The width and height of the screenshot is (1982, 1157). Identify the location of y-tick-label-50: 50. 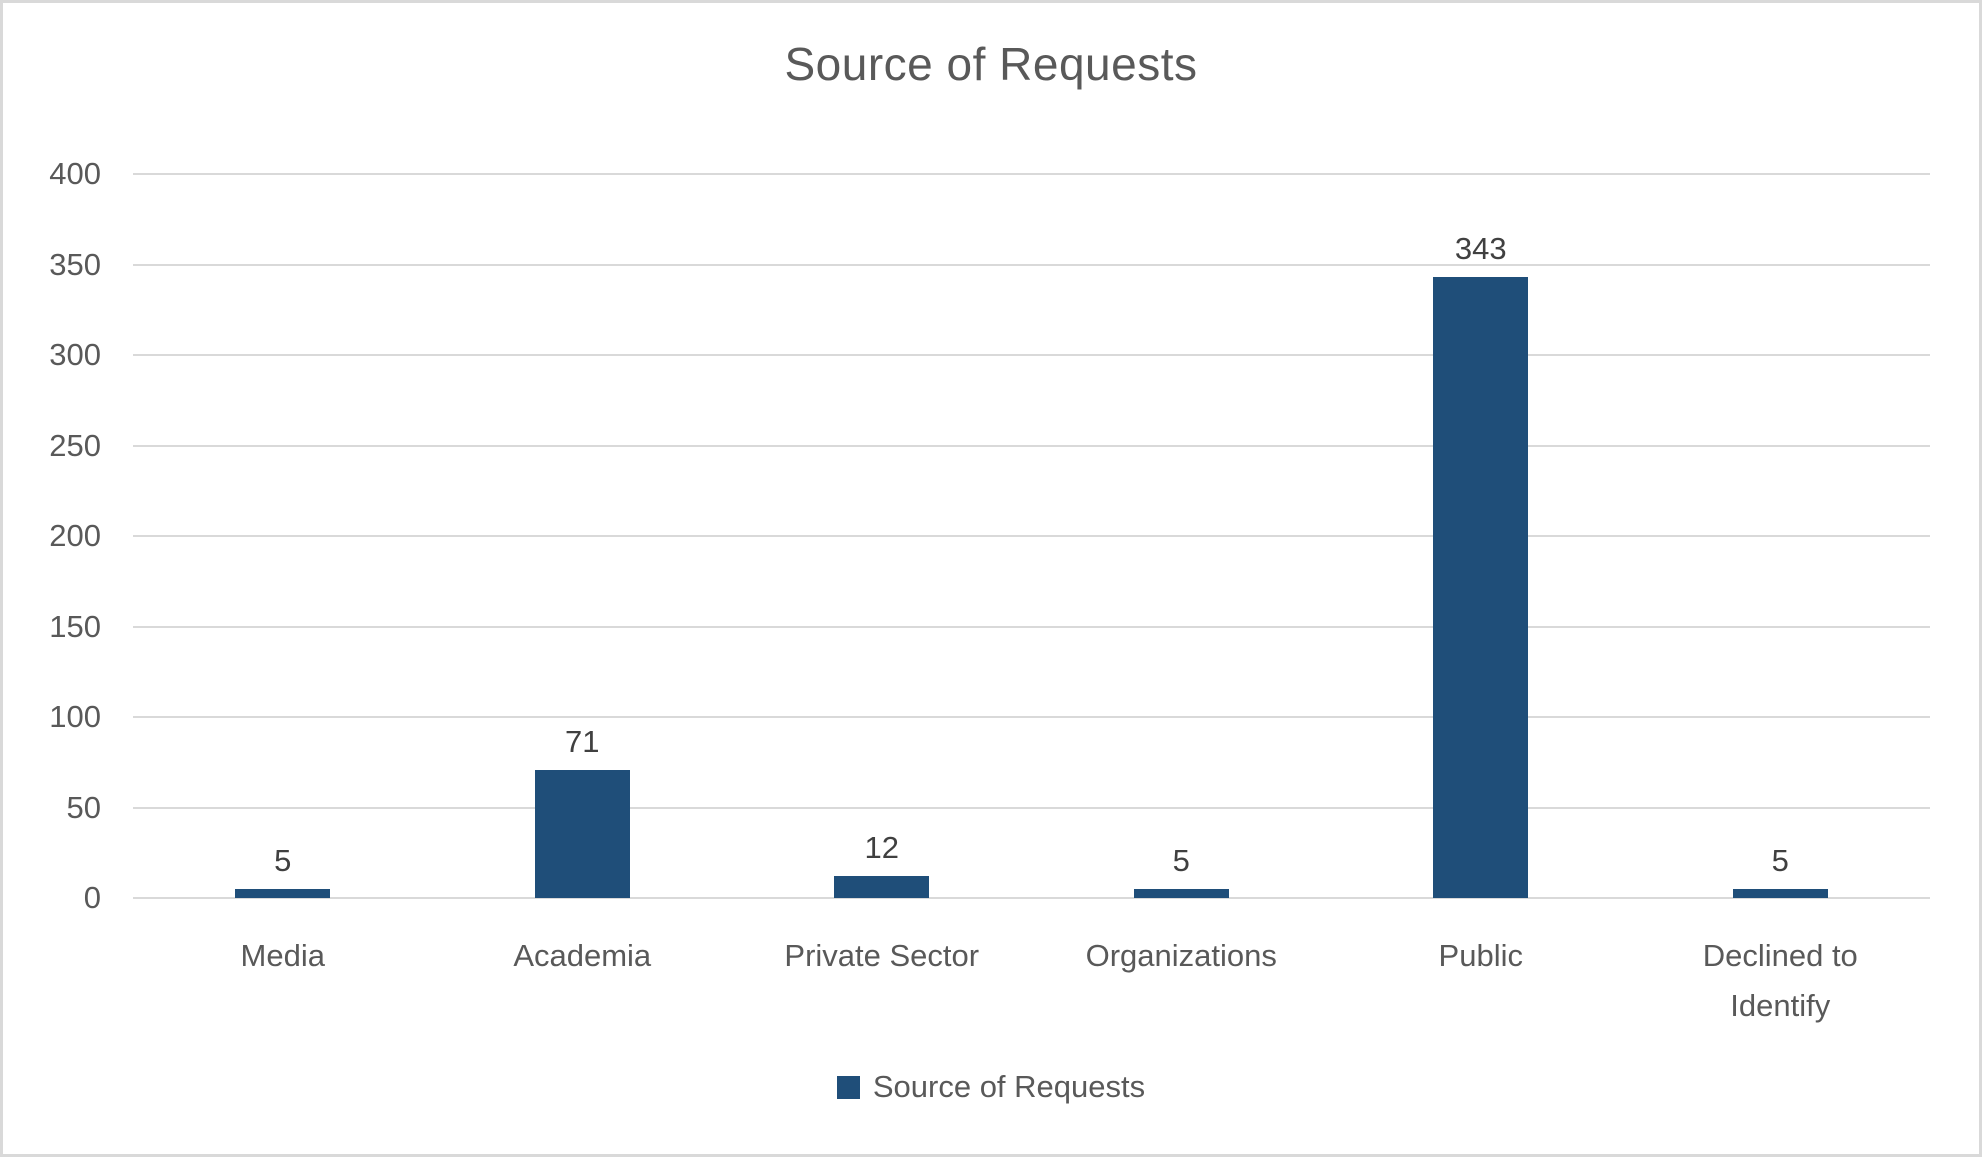
(83, 807).